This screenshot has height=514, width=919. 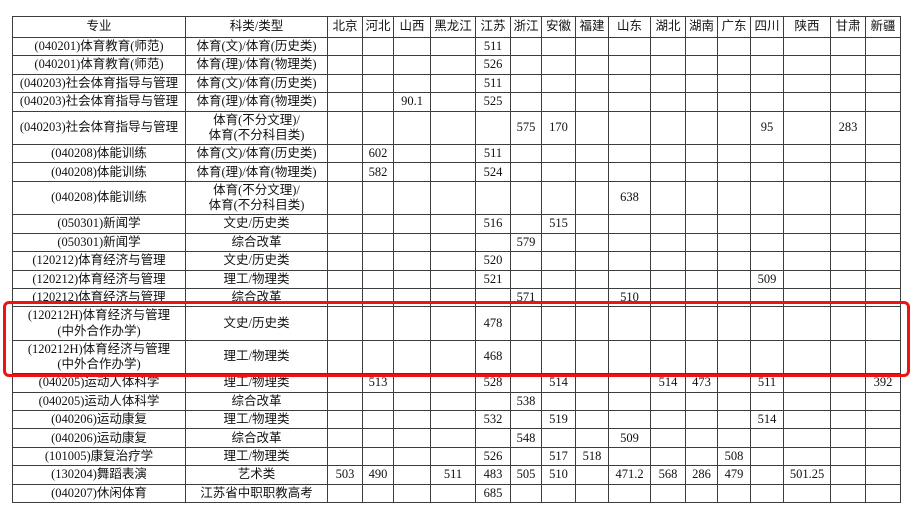 What do you see at coordinates (883, 27) in the screenshot?
I see `column-header-province: 新疆` at bounding box center [883, 27].